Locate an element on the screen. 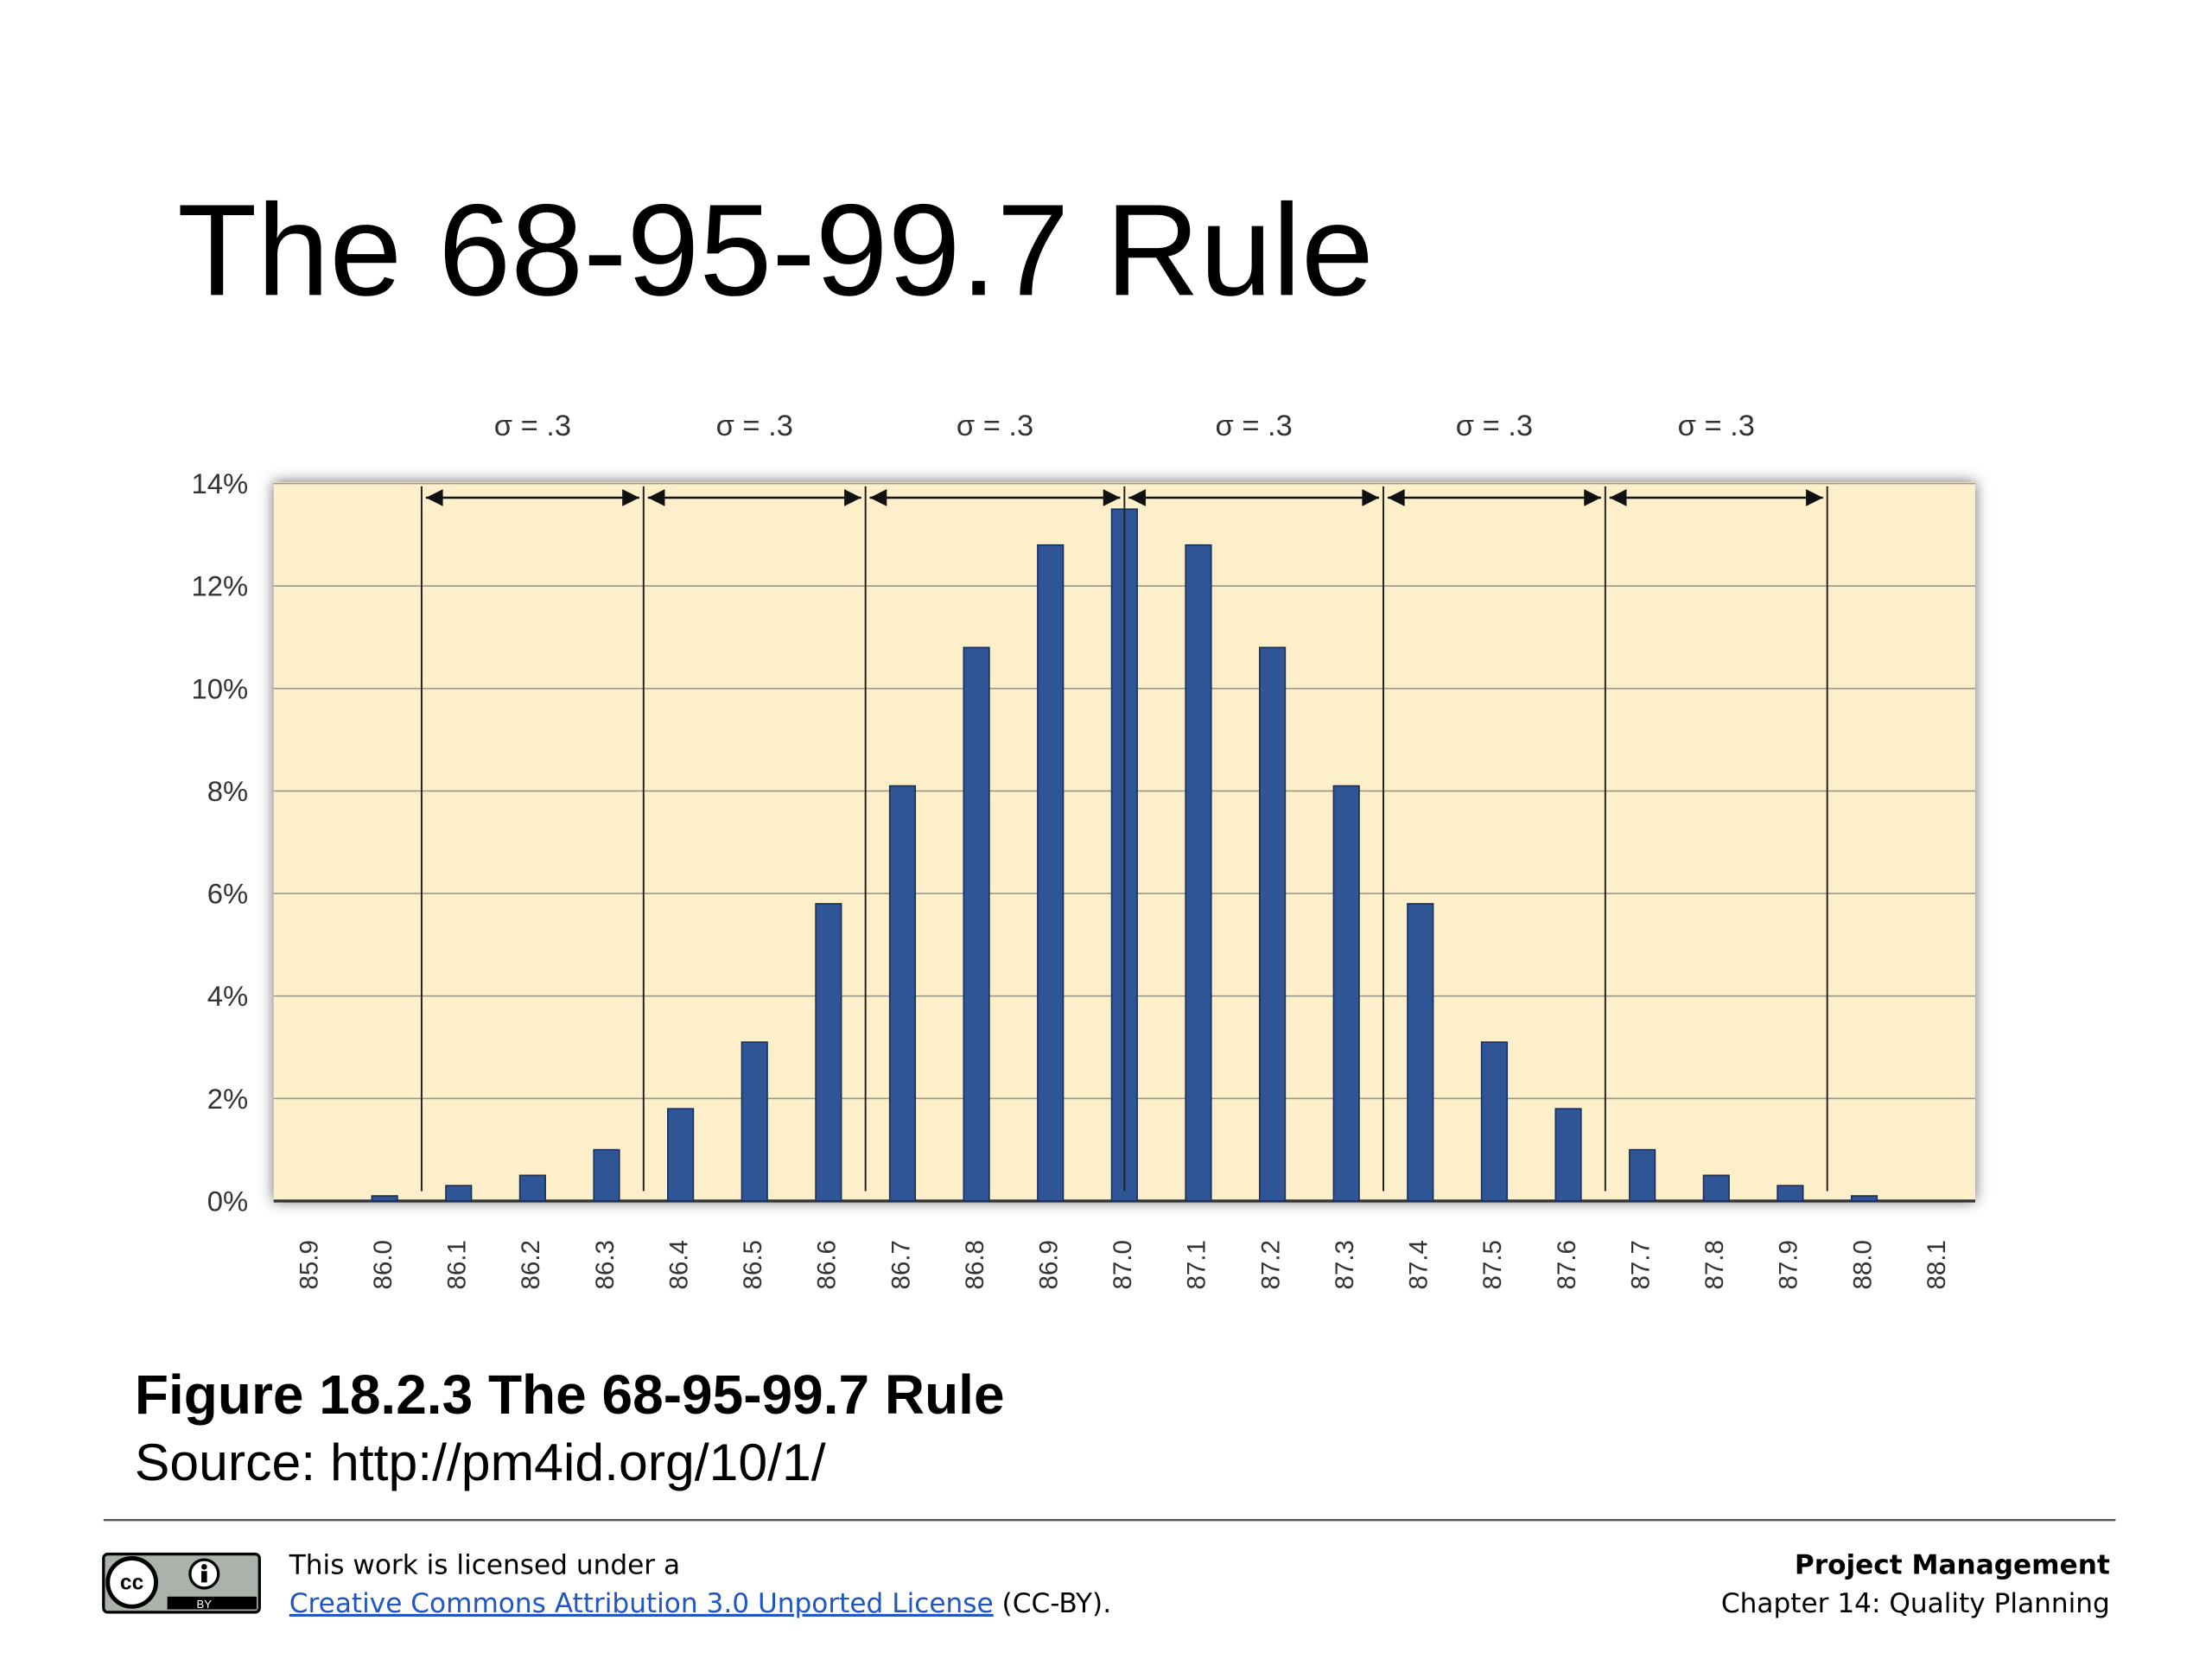 Image resolution: width=2212 pixels, height=1659 pixels. chapter-name: Chapter 14: Quality Planning is located at coordinates (1916, 1603).